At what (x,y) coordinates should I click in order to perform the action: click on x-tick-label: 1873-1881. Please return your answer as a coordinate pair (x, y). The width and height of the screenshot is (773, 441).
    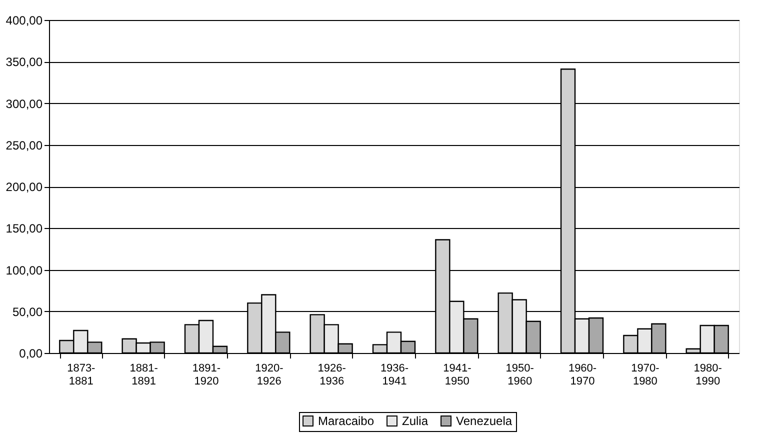
    Looking at the image, I should click on (81, 375).